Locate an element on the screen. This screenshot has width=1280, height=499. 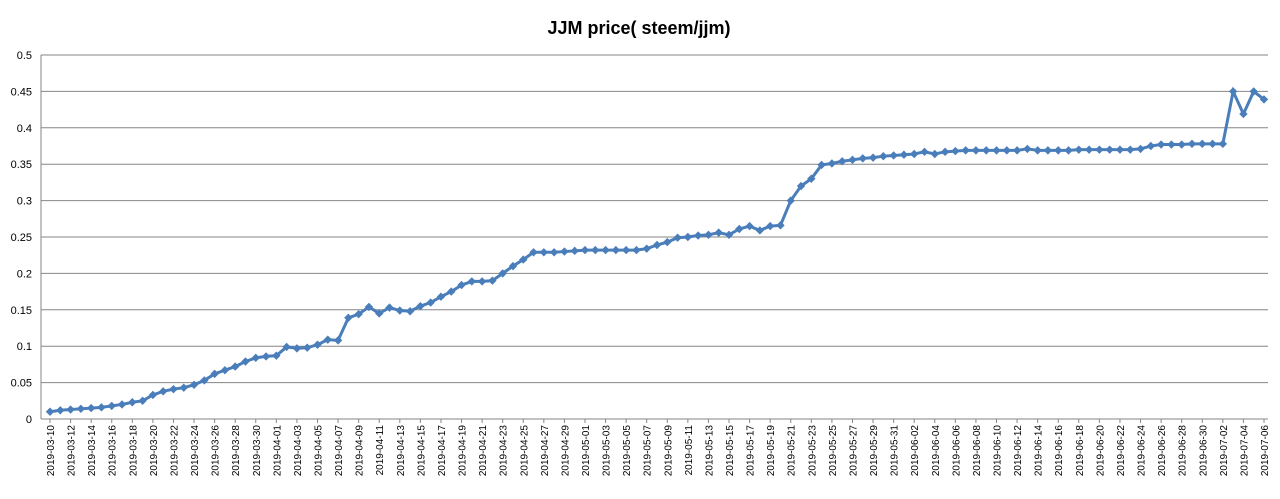
x-tick-label: 2019-07-02 is located at coordinates (1224, 451).